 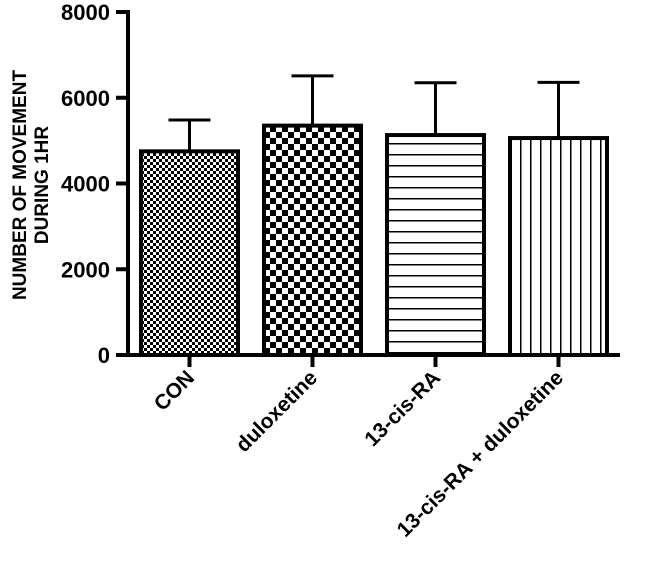 I want to click on y-axis-title-line-1: NUMBER OF MOVEMENT, so click(x=20, y=185).